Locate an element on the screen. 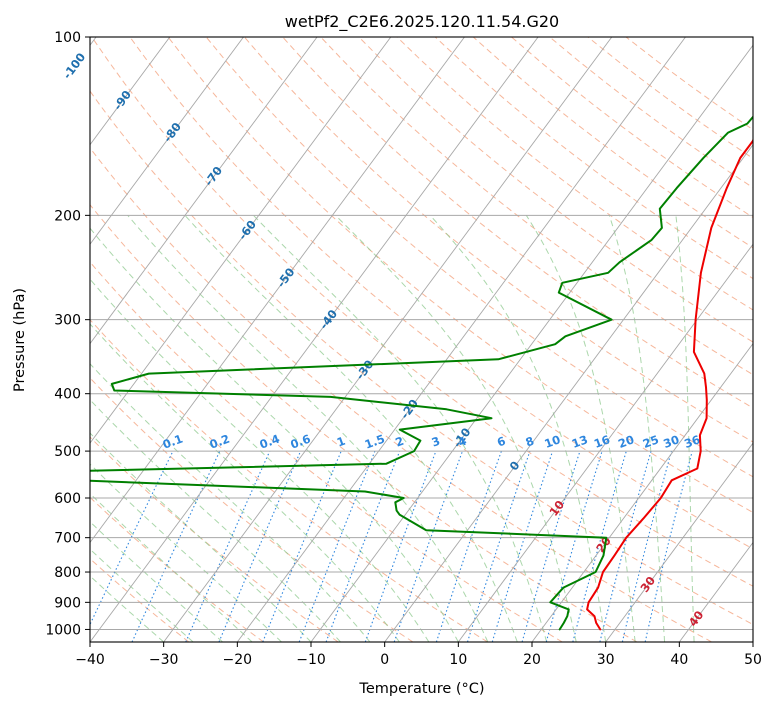 This screenshot has width=775, height=708. x-axis: −40 −30 −20 −10 0 10 20 30 40 50 is located at coordinates (418, 655).